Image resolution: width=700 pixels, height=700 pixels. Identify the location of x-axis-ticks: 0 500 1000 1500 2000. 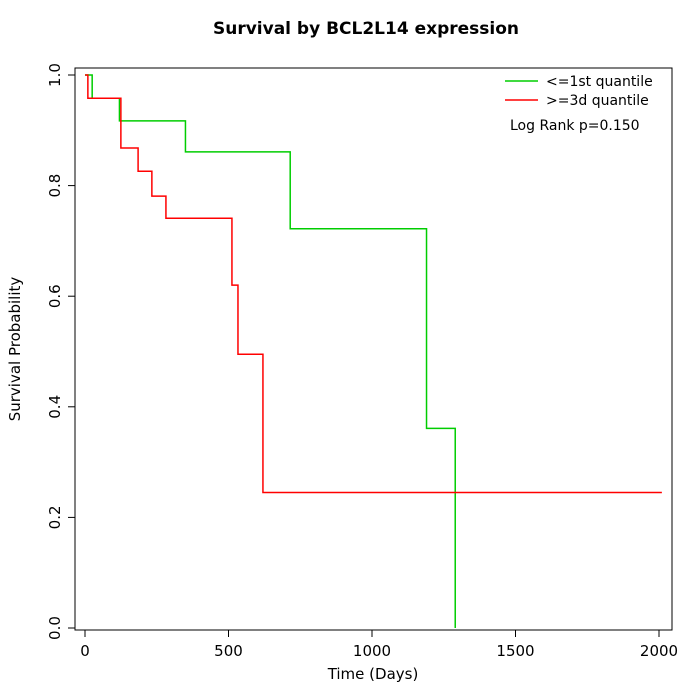
(379, 645).